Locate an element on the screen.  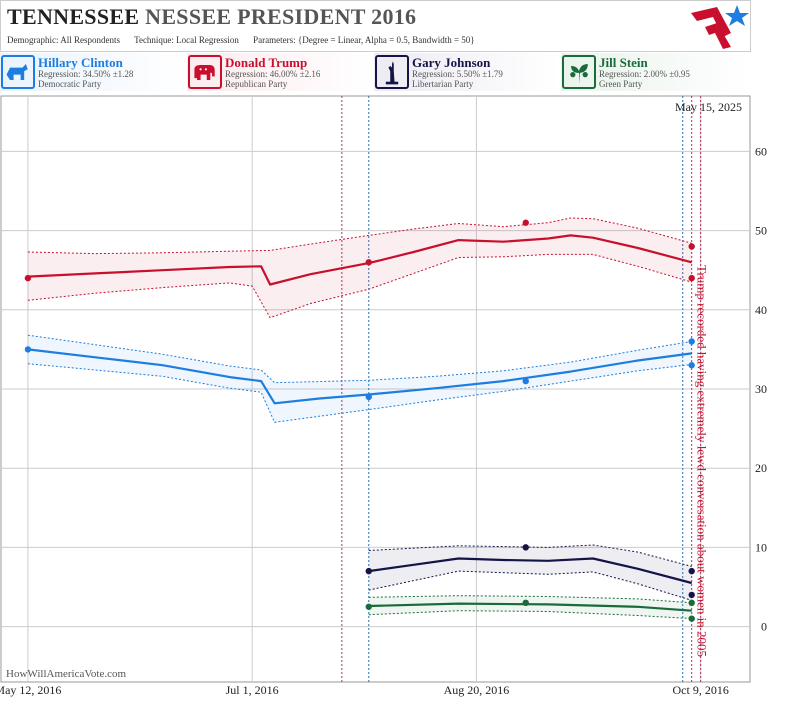
x-tick-label: May 12, 2016 is located at coordinates (30, 690).